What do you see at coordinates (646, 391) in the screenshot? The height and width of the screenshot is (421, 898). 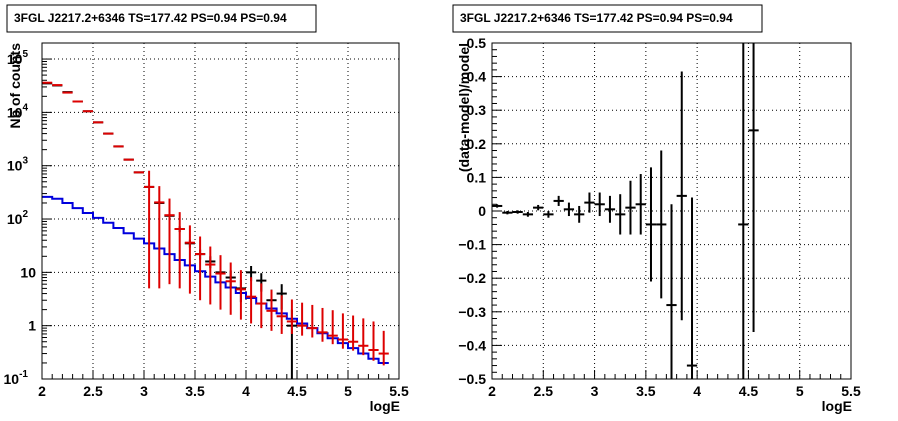 I see `residual-x-tick-label: 3.5` at bounding box center [646, 391].